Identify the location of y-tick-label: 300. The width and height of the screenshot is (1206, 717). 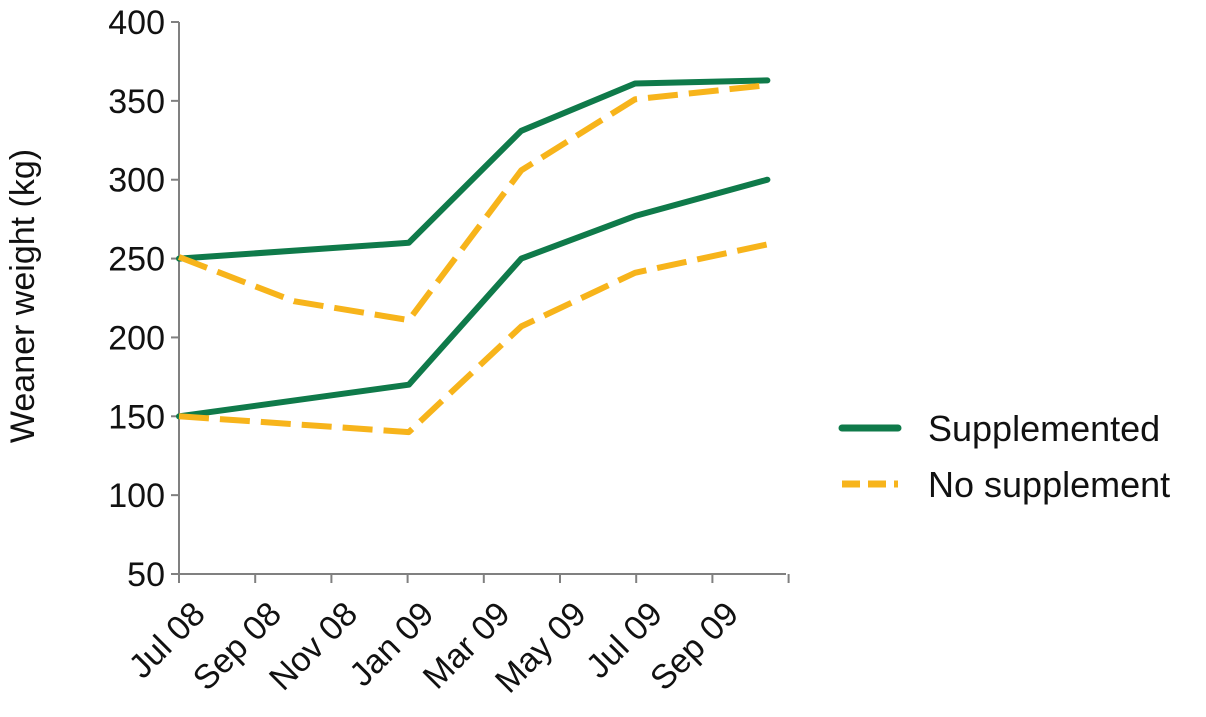
(136, 181).